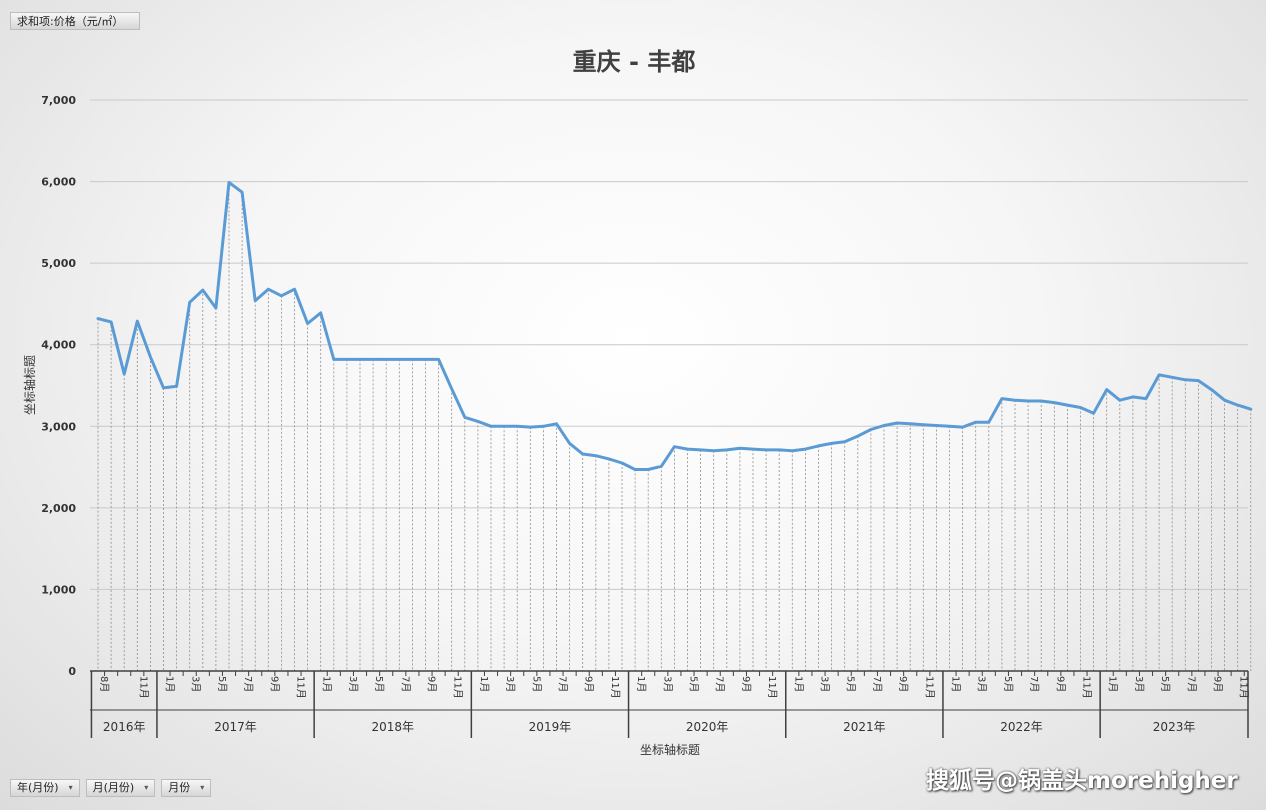  I want to click on y-axis: 0 1,000 2,000 3,000 4,000 5,000 6,000 7,000, so click(58, 386).